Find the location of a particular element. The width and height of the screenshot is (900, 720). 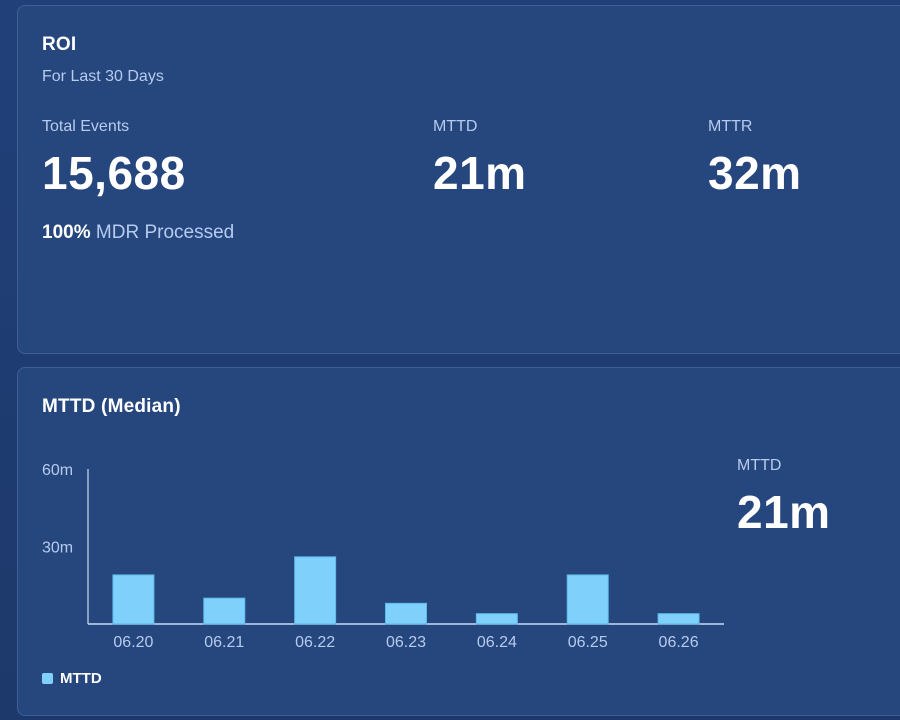

bar-06.22 is located at coordinates (315, 590).